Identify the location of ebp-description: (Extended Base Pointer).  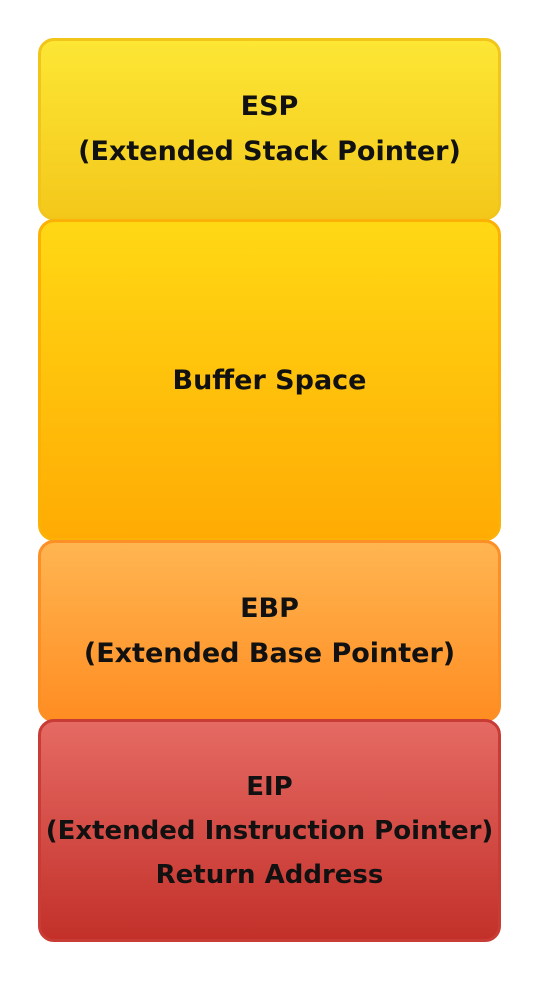
(269, 653).